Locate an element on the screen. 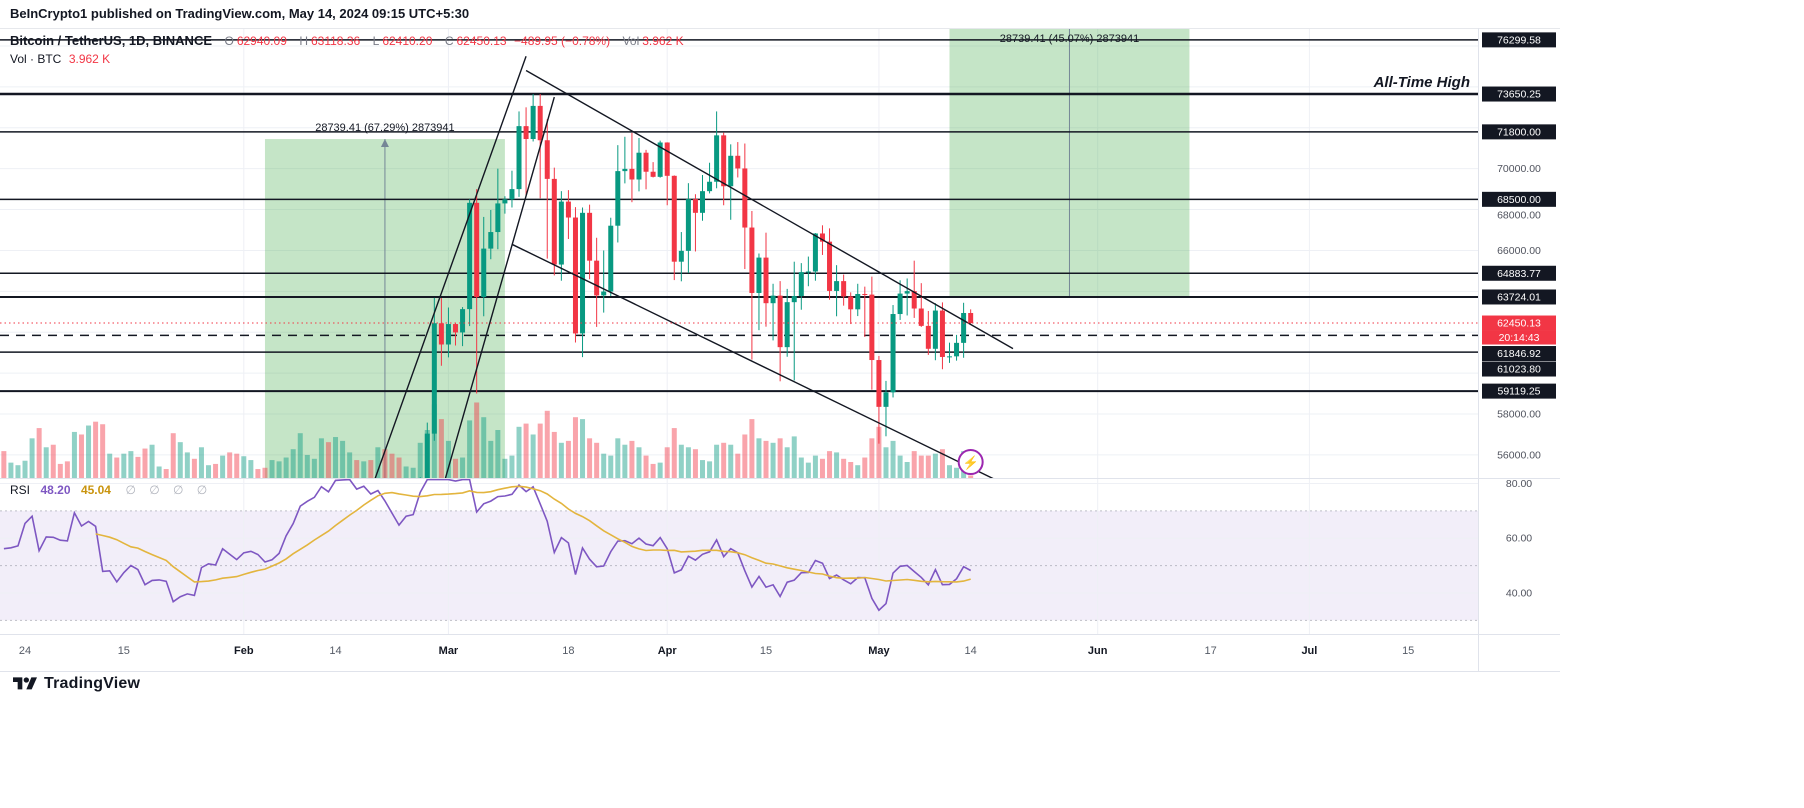  svg-text: 64883.77 is located at coordinates (1519, 274).